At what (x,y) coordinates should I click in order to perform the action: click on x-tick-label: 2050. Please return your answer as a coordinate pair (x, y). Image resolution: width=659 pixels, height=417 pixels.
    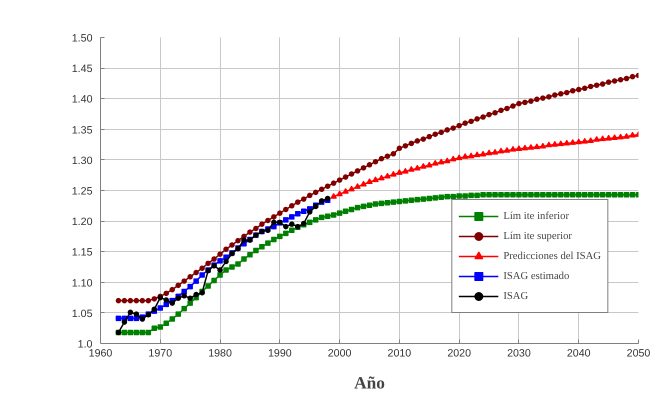
    Looking at the image, I should click on (638, 354).